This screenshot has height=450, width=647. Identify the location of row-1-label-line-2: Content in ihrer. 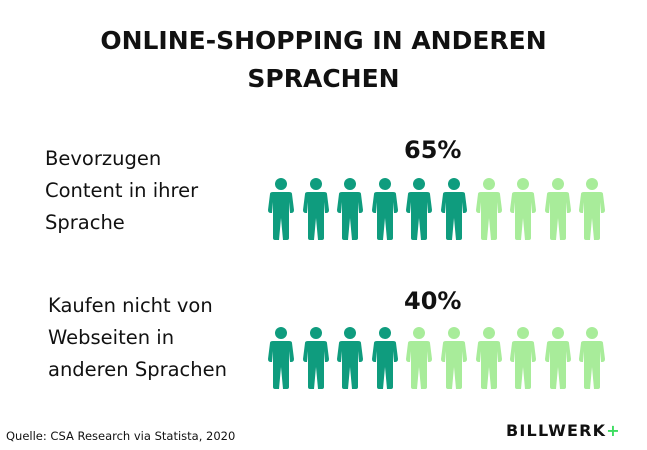
(122, 190).